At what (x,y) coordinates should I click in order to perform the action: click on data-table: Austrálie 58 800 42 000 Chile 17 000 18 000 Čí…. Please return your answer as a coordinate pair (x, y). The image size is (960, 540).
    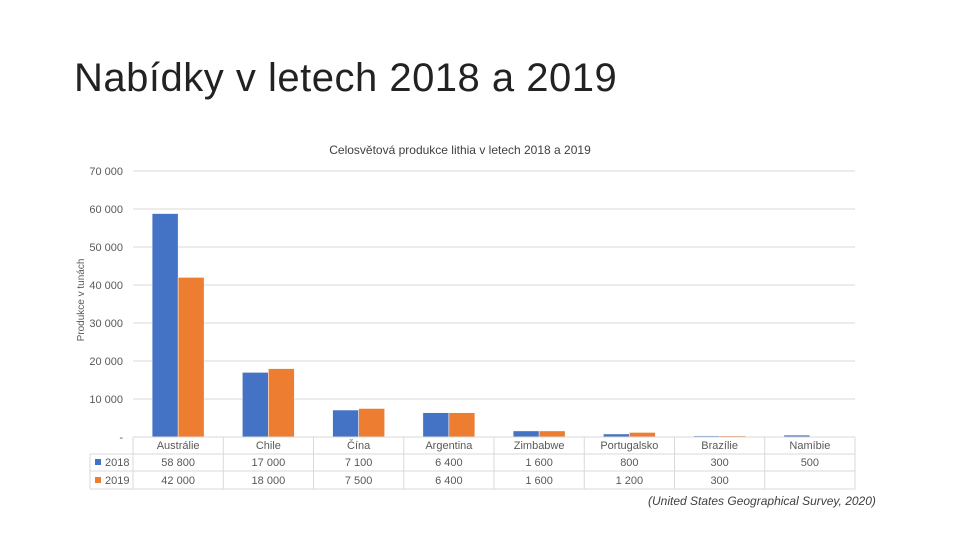
    Looking at the image, I should click on (472, 463).